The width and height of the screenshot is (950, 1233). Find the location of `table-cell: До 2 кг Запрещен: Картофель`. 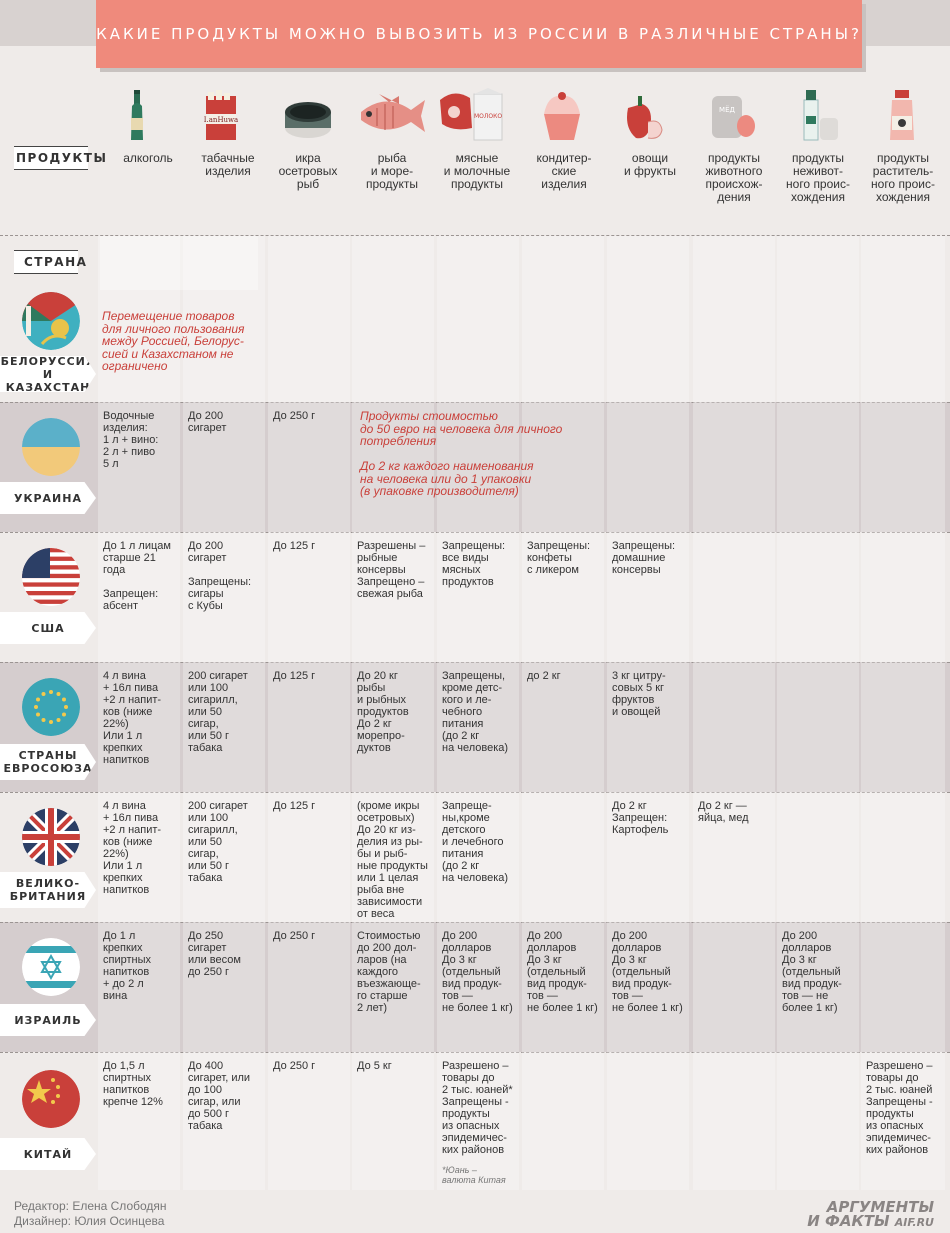

table-cell: До 2 кг Запрещен: Картофель is located at coordinates (640, 818).